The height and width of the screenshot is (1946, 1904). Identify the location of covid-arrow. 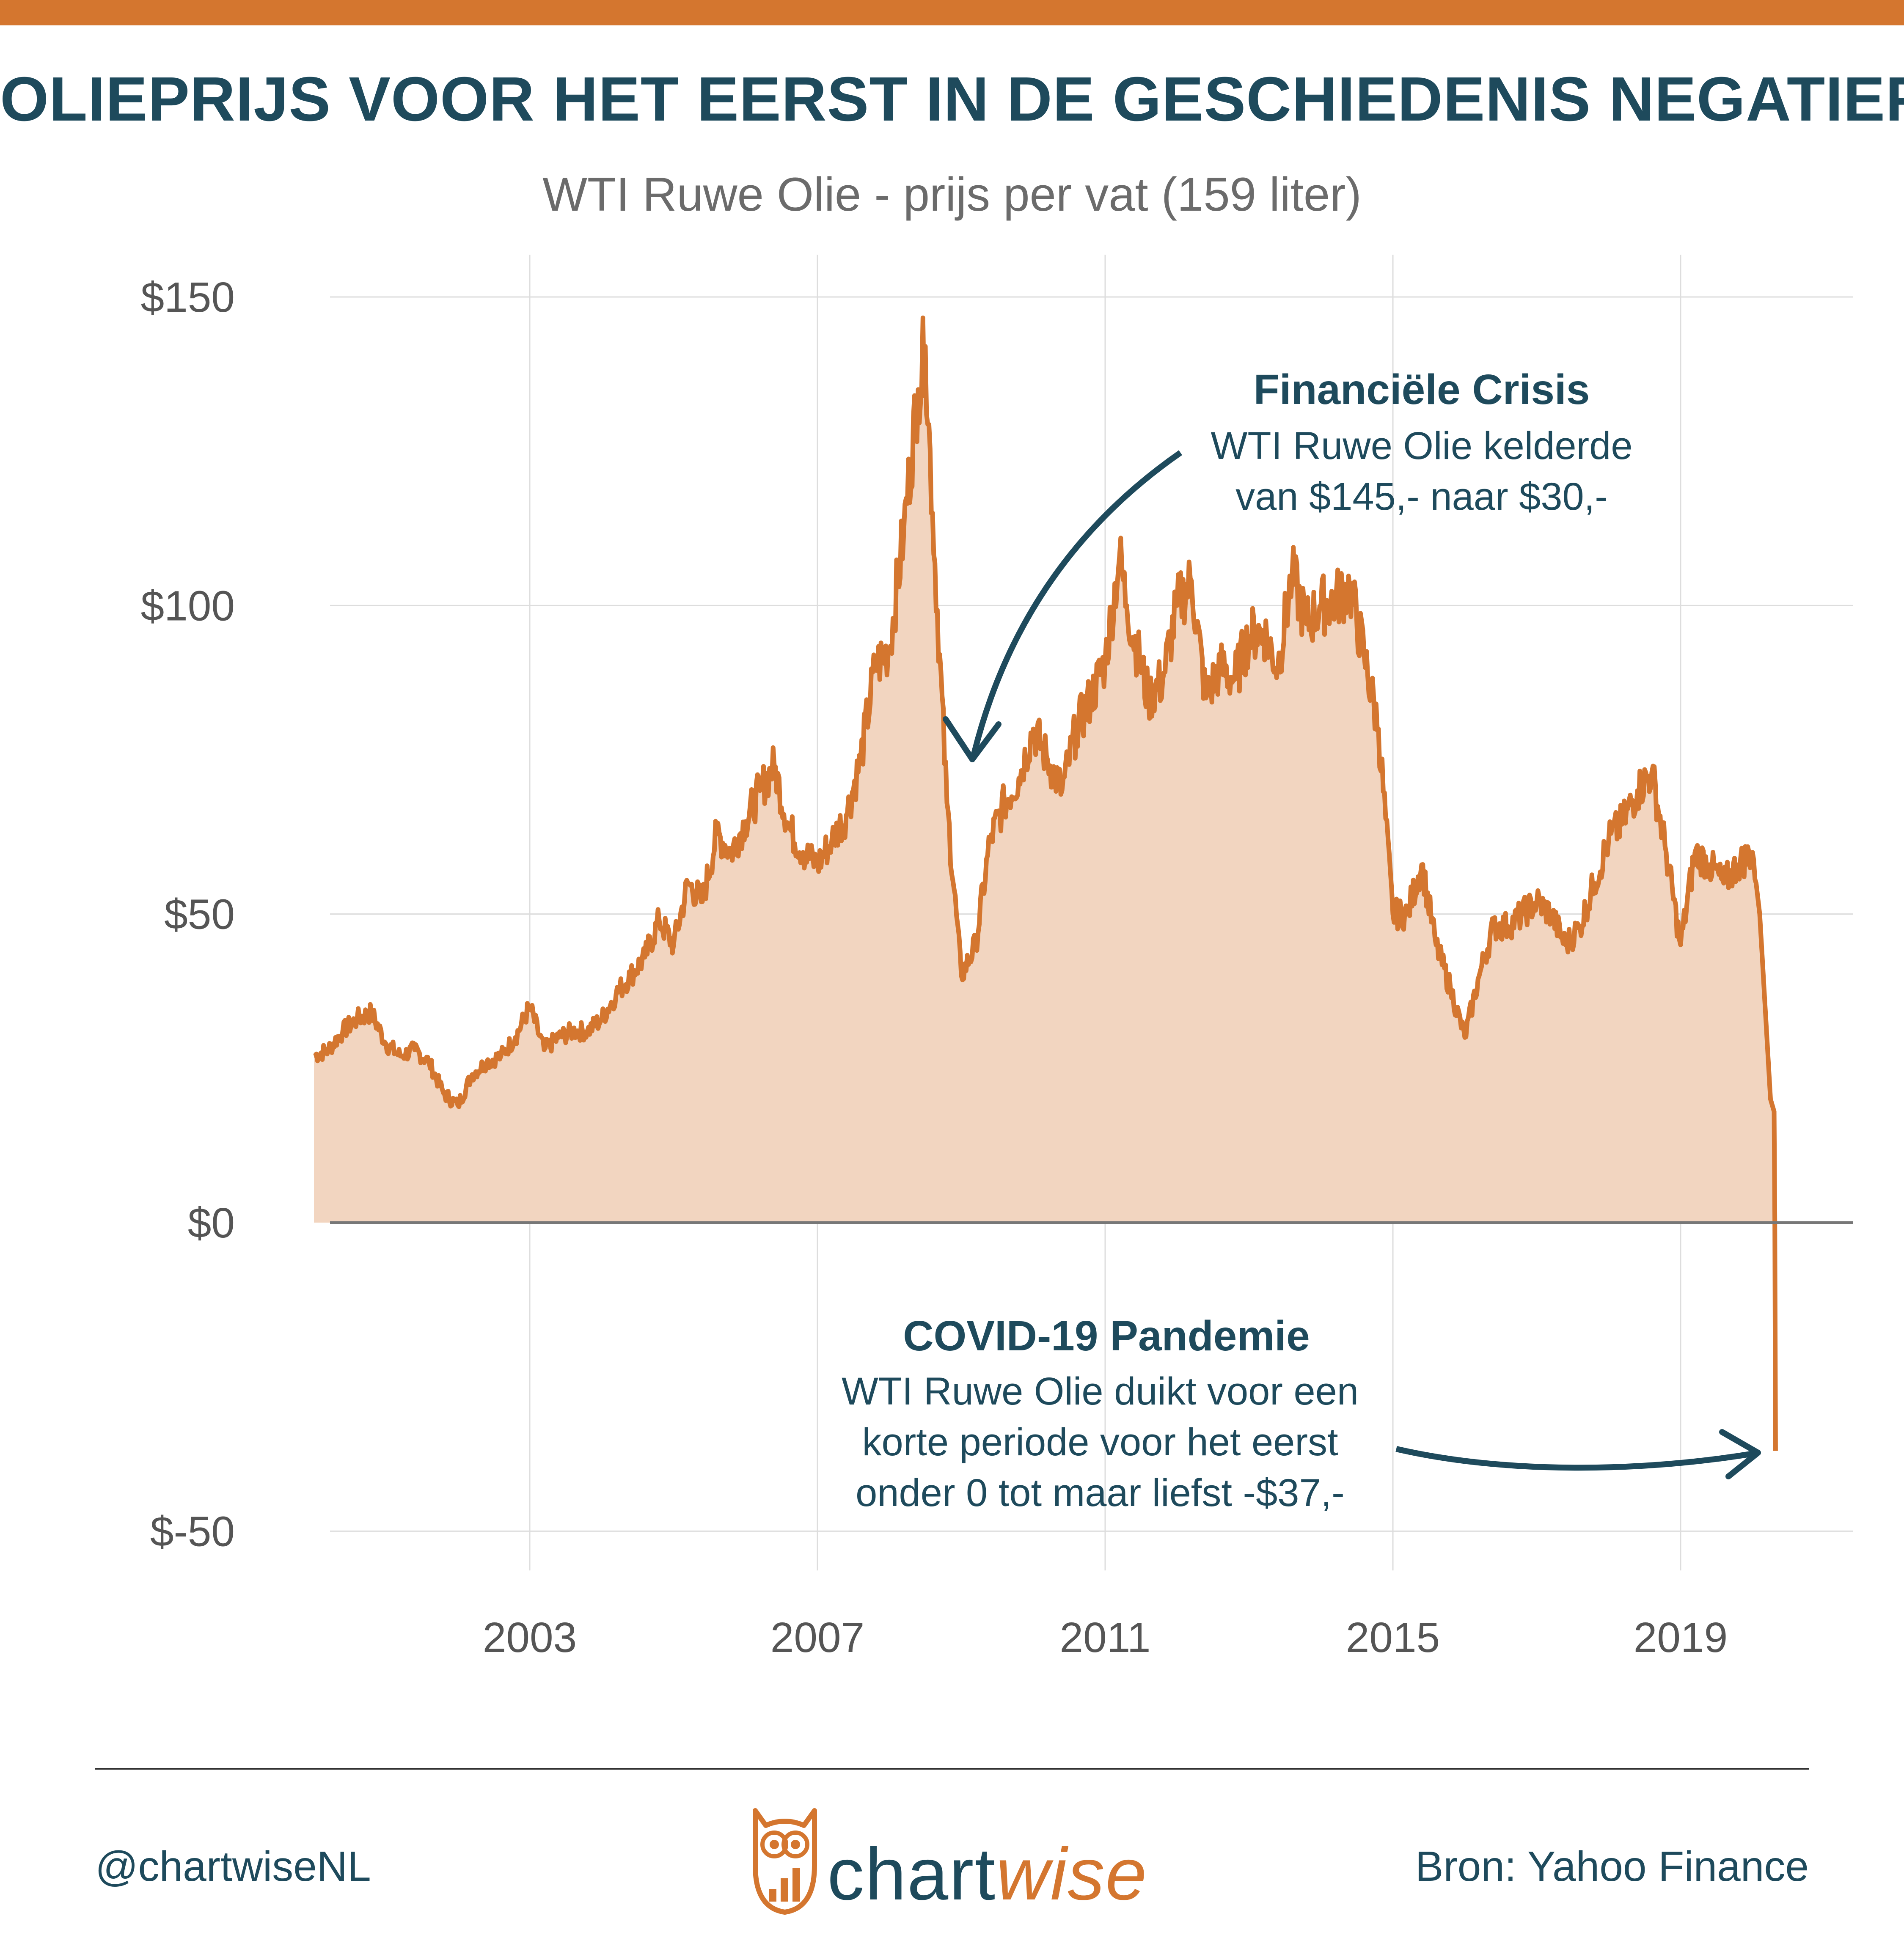
(1576, 1459).